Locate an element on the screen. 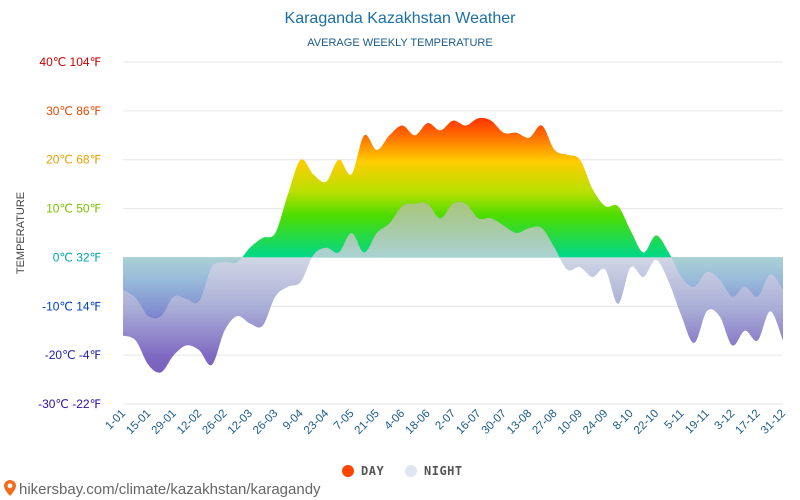 The width and height of the screenshot is (800, 500). x-tick-label: 12-03 is located at coordinates (240, 422).